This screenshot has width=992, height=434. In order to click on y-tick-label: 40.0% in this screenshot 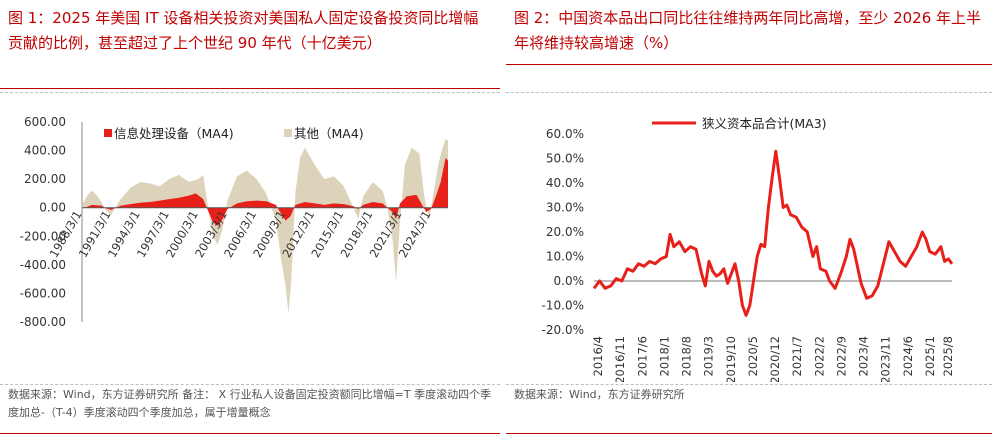, I will do `click(565, 183)`.